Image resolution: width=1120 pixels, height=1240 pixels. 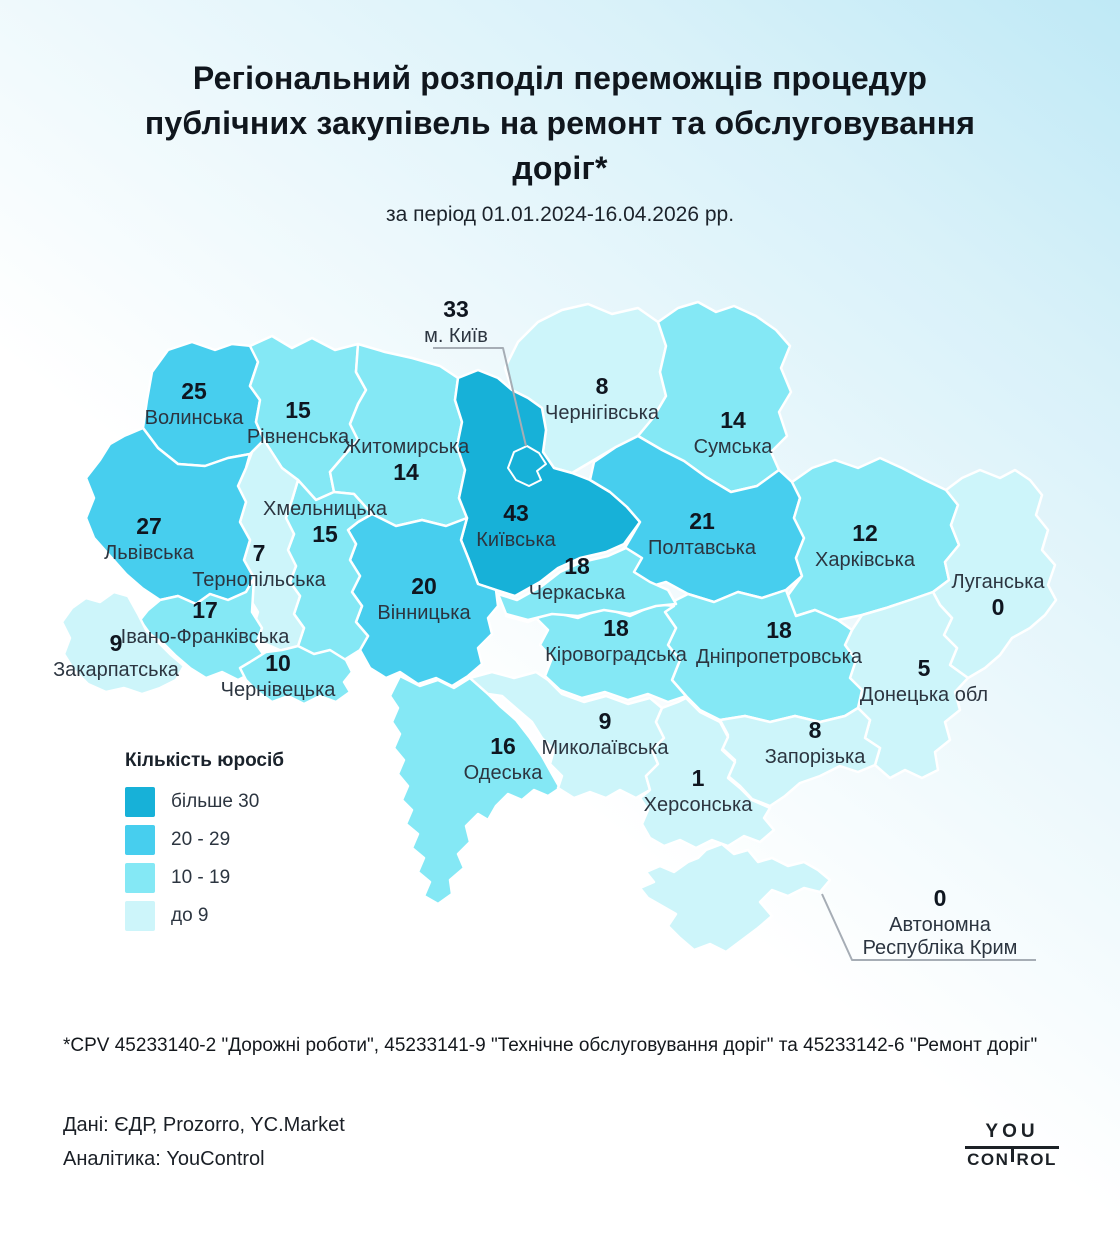 I want to click on crimea-leader-line, so click(x=928, y=927).